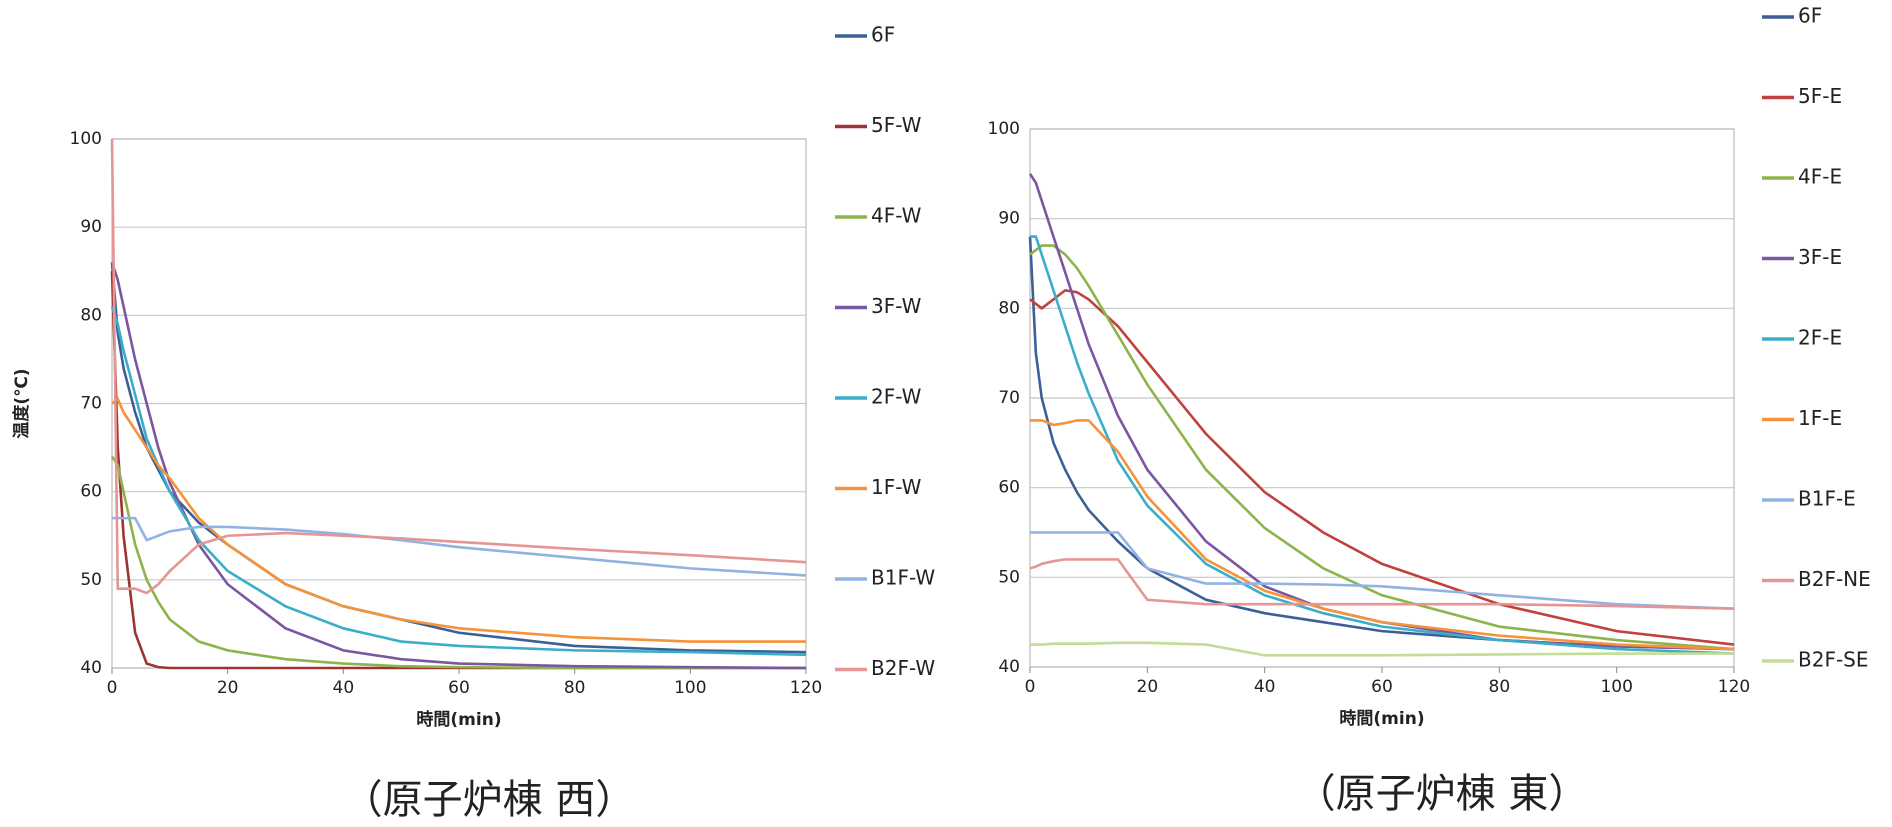  Describe the element at coordinates (896, 306) in the screenshot. I see `legend-label: 3F-W` at that location.